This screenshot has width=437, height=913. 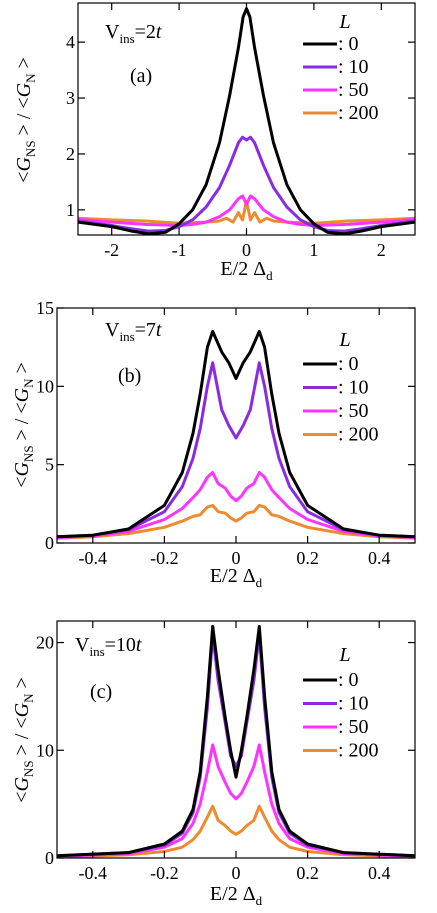 I want to click on panel-label: (b), so click(x=129, y=376).